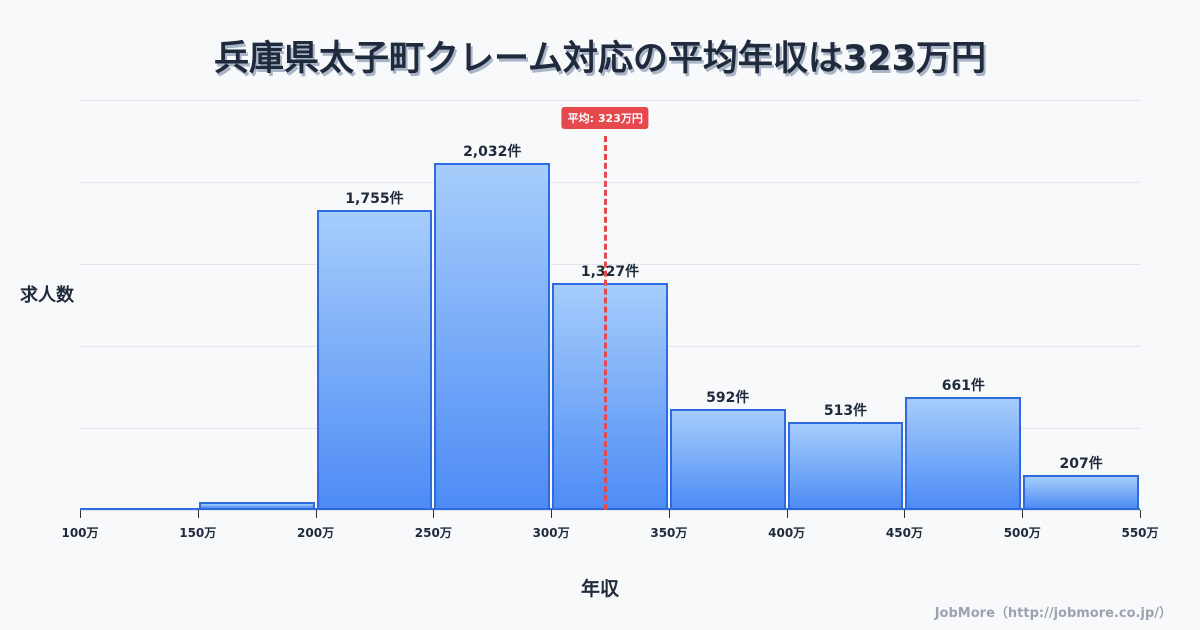 Image resolution: width=1200 pixels, height=630 pixels. Describe the element at coordinates (433, 533) in the screenshot. I see `x-tick-label: 250万` at that location.